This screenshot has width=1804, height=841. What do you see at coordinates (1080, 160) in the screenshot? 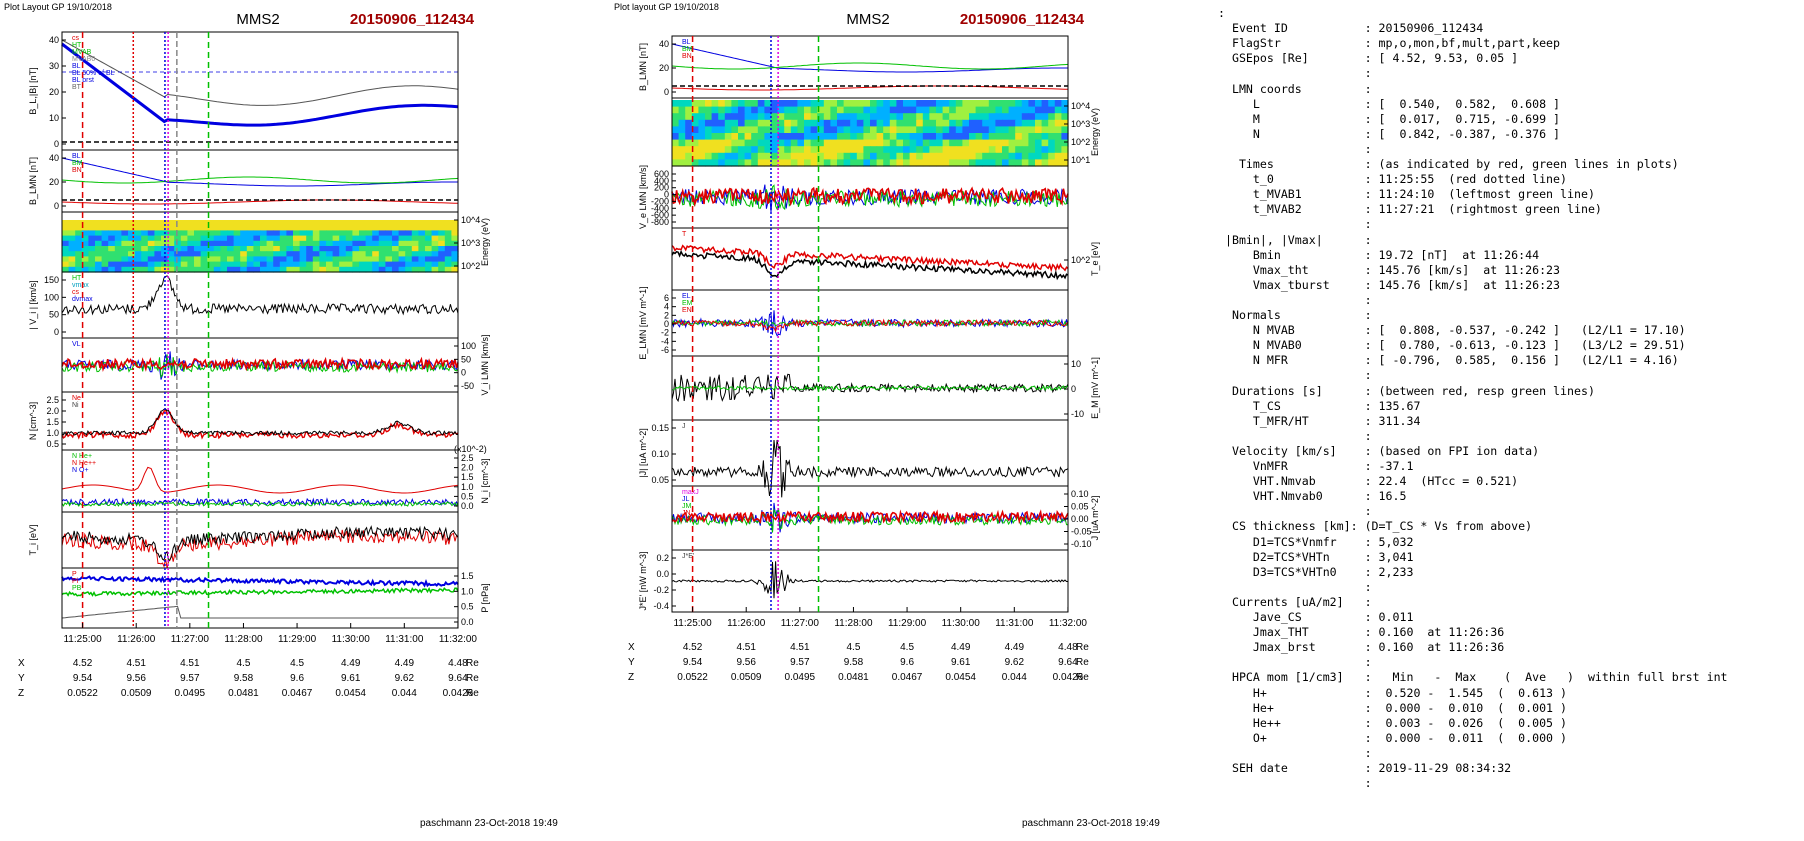
I see `tick-label: 10^1` at bounding box center [1080, 160].